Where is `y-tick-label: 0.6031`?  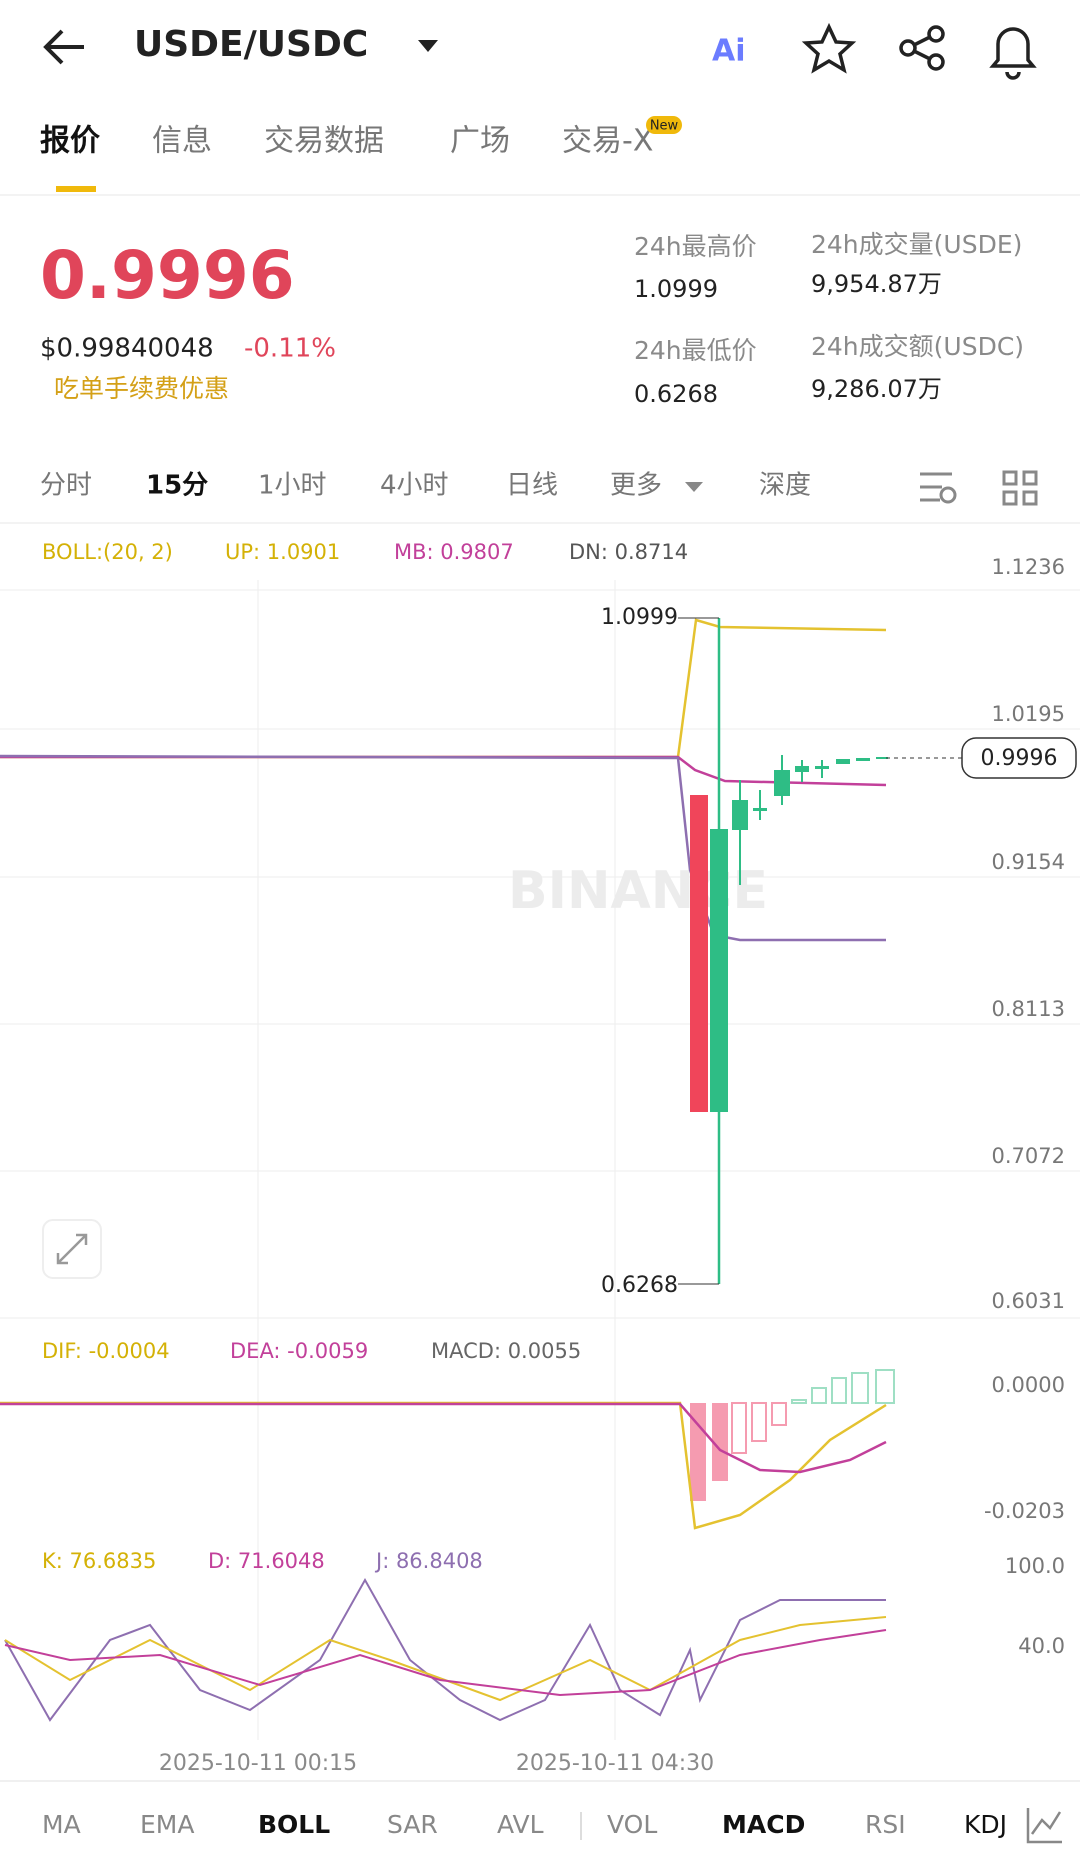 y-tick-label: 0.6031 is located at coordinates (1028, 1301).